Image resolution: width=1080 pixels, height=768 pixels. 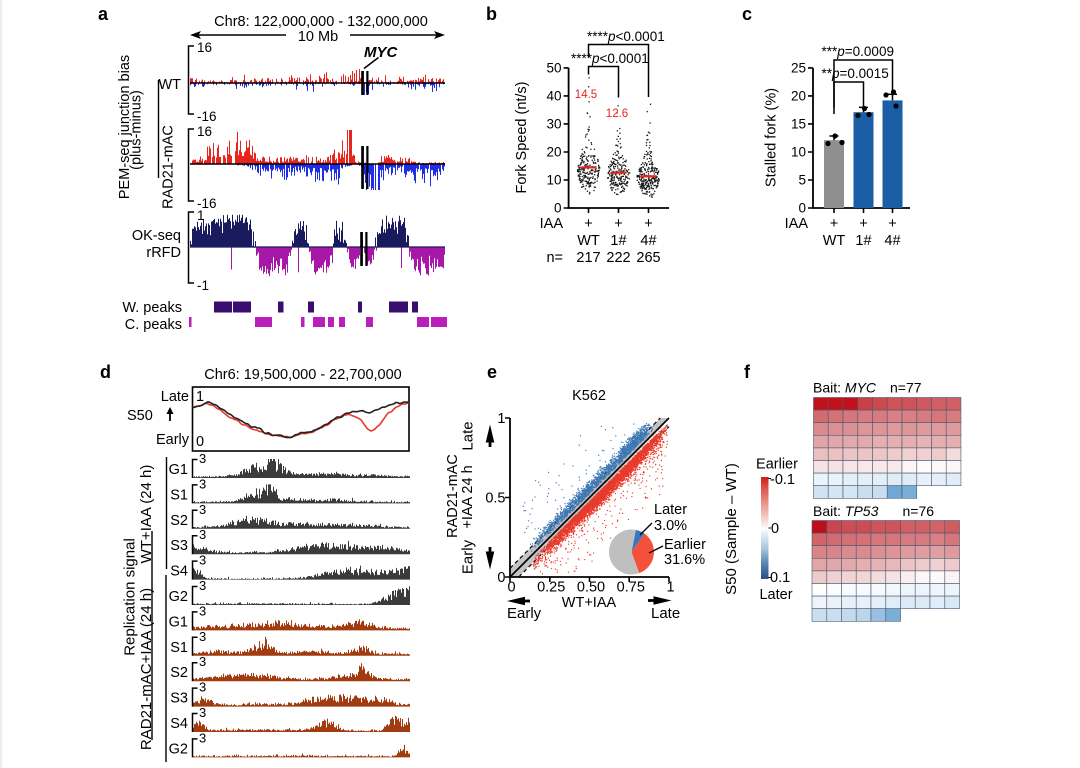 What do you see at coordinates (522, 137) in the screenshot?
I see `svg-text: Fork Speed (nt/s)` at bounding box center [522, 137].